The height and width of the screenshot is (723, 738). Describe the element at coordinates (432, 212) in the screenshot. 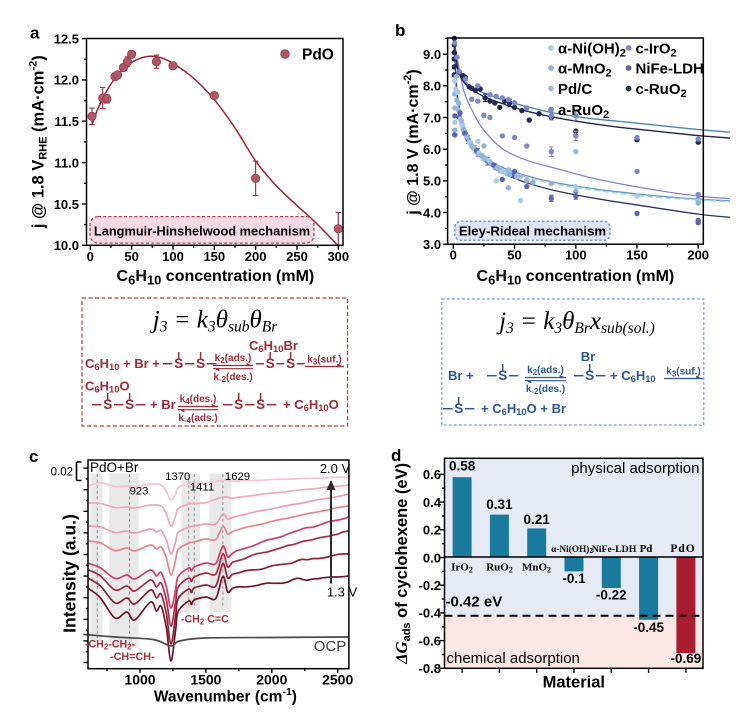

I see `svg-text: 4.0` at that location.